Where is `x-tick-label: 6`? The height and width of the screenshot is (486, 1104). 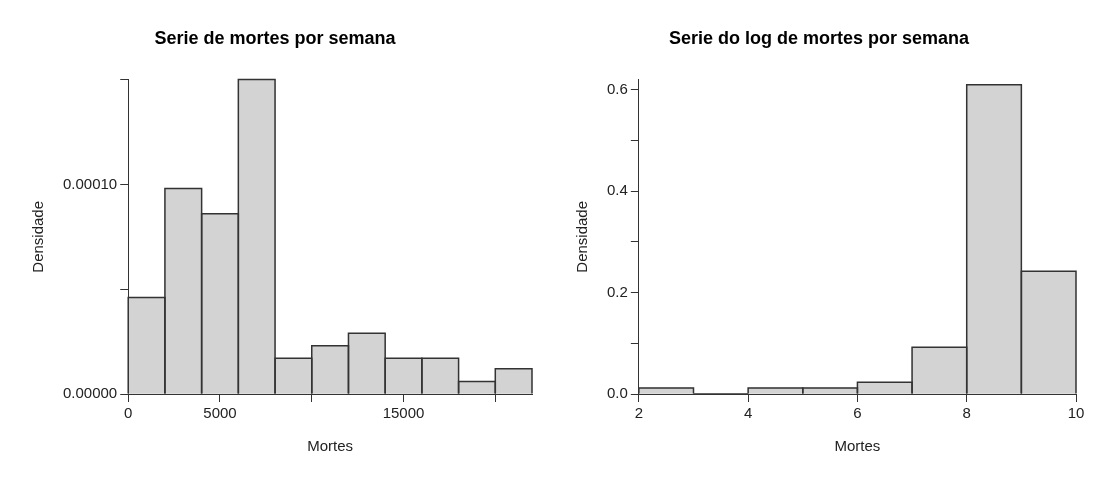 x-tick-label: 6 is located at coordinates (857, 413).